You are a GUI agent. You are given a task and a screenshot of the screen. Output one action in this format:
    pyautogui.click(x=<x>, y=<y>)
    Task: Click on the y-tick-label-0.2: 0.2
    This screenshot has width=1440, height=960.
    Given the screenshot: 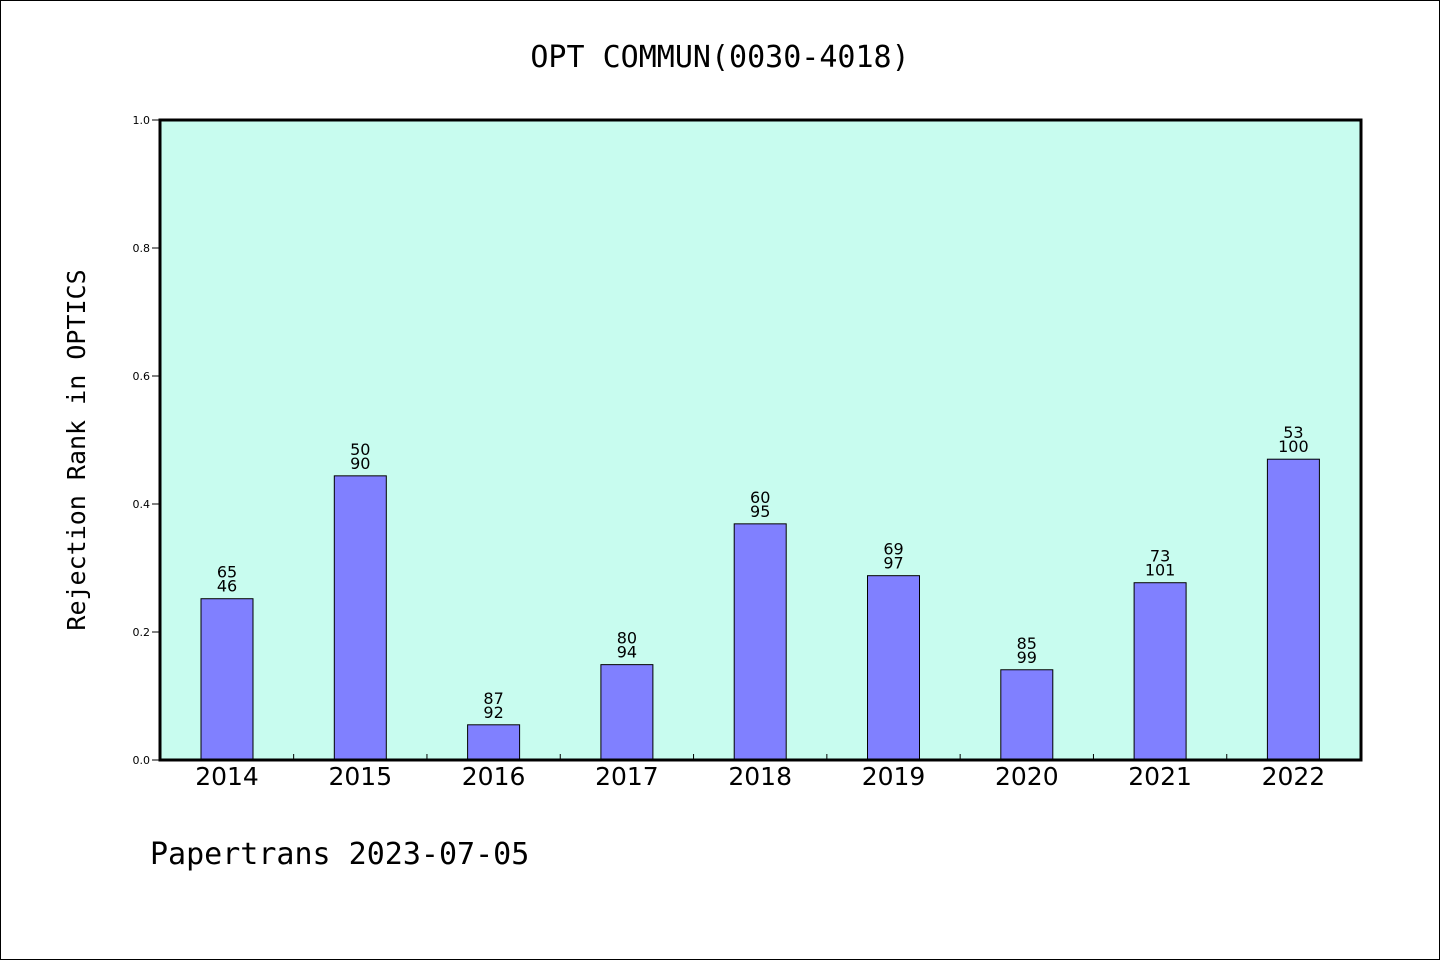 What is the action you would take?
    pyautogui.click(x=142, y=632)
    